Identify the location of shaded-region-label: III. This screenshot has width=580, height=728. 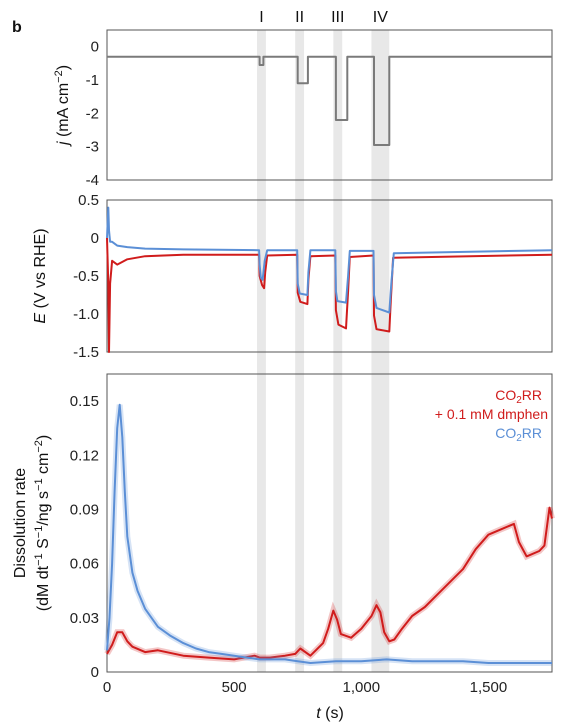
(337, 17).